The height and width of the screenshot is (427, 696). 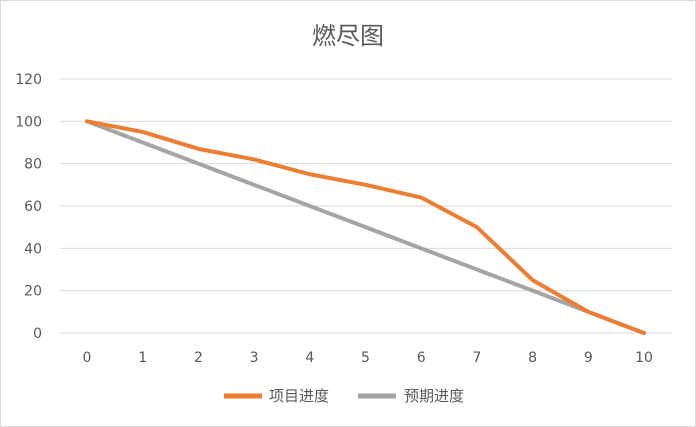 What do you see at coordinates (348, 36) in the screenshot?
I see `chart-title: 燃尽图` at bounding box center [348, 36].